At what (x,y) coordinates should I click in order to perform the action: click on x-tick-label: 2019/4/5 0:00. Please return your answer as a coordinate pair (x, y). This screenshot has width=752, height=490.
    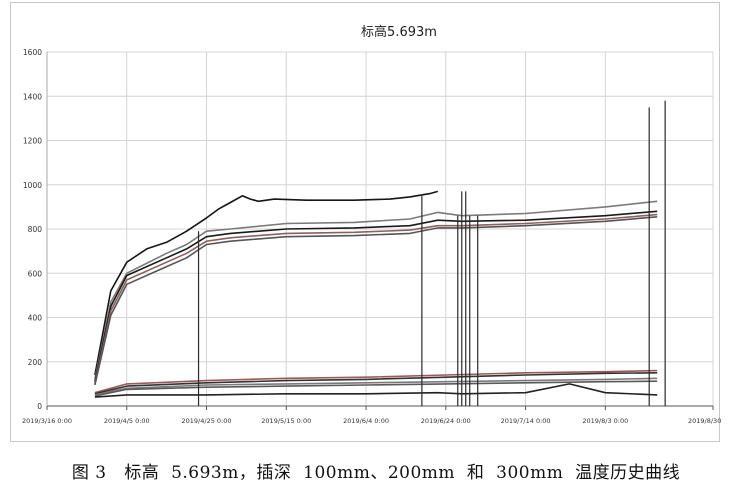
    Looking at the image, I should click on (127, 421).